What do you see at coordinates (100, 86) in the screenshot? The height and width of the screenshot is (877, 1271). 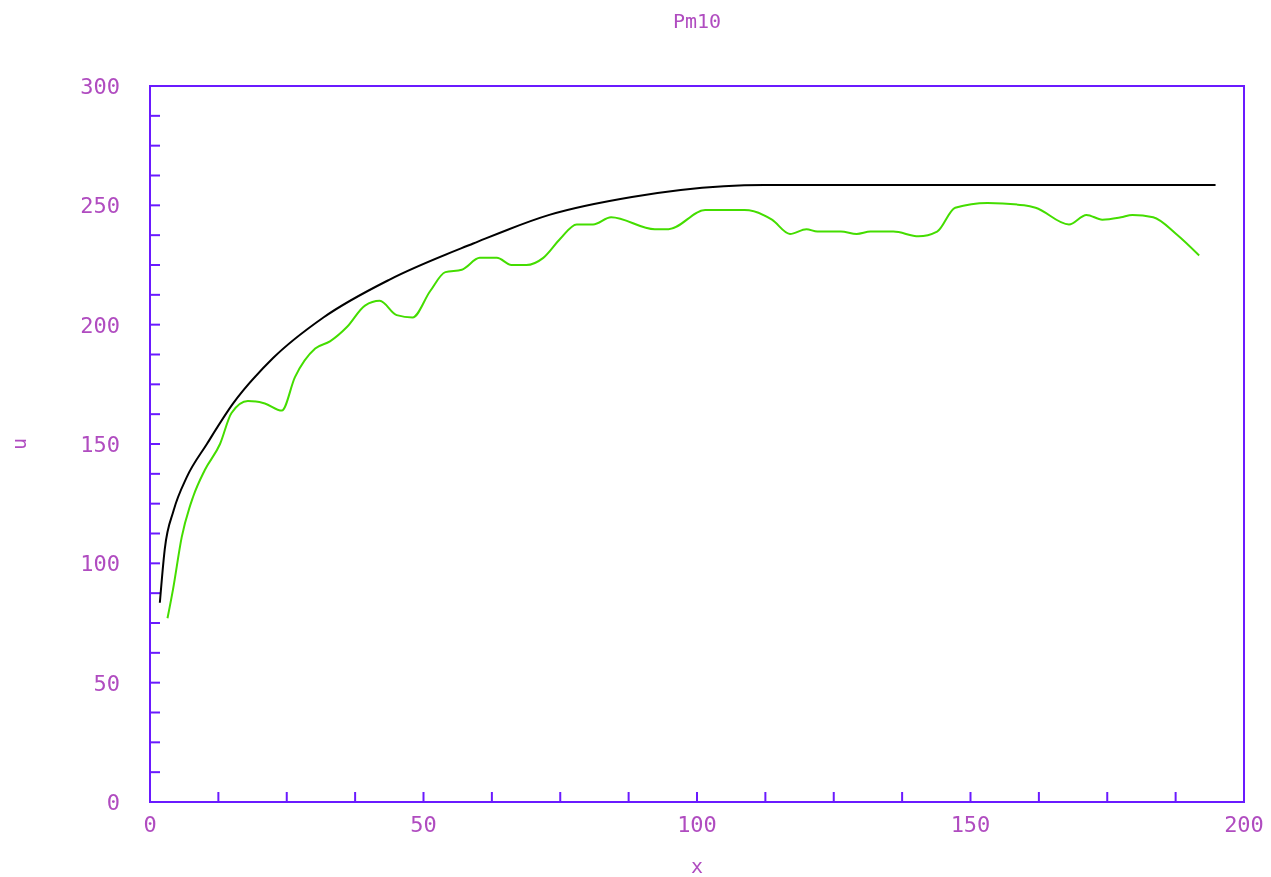 I see `y-tick-label: 300` at bounding box center [100, 86].